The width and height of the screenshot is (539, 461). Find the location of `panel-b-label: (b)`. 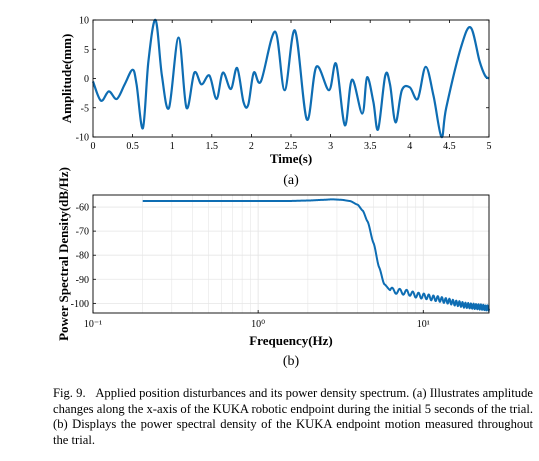

panel-b-label: (b) is located at coordinates (291, 361).